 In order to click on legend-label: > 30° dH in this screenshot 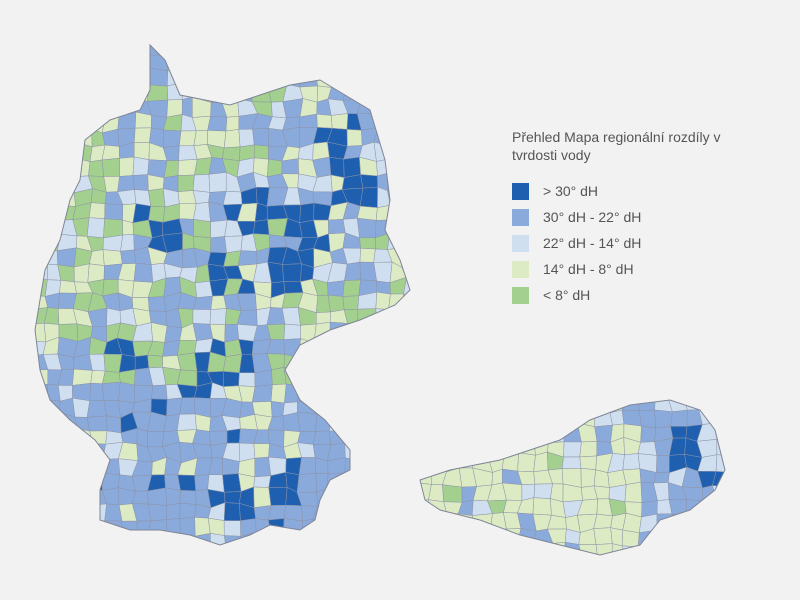, I will do `click(571, 191)`.